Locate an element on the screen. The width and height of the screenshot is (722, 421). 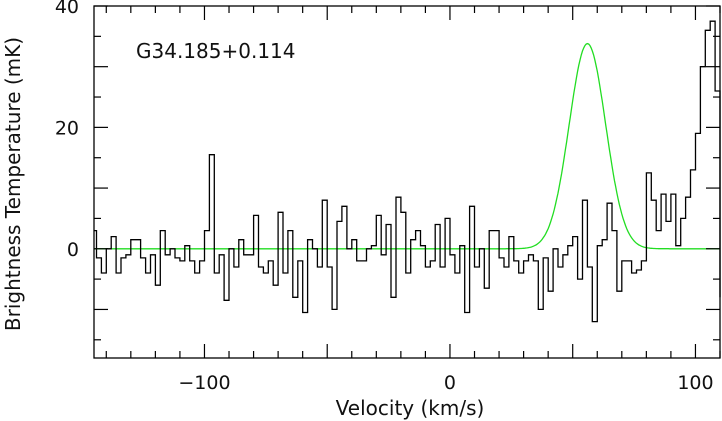
x-axis-title: Velocity (km/s) is located at coordinates (410, 408).